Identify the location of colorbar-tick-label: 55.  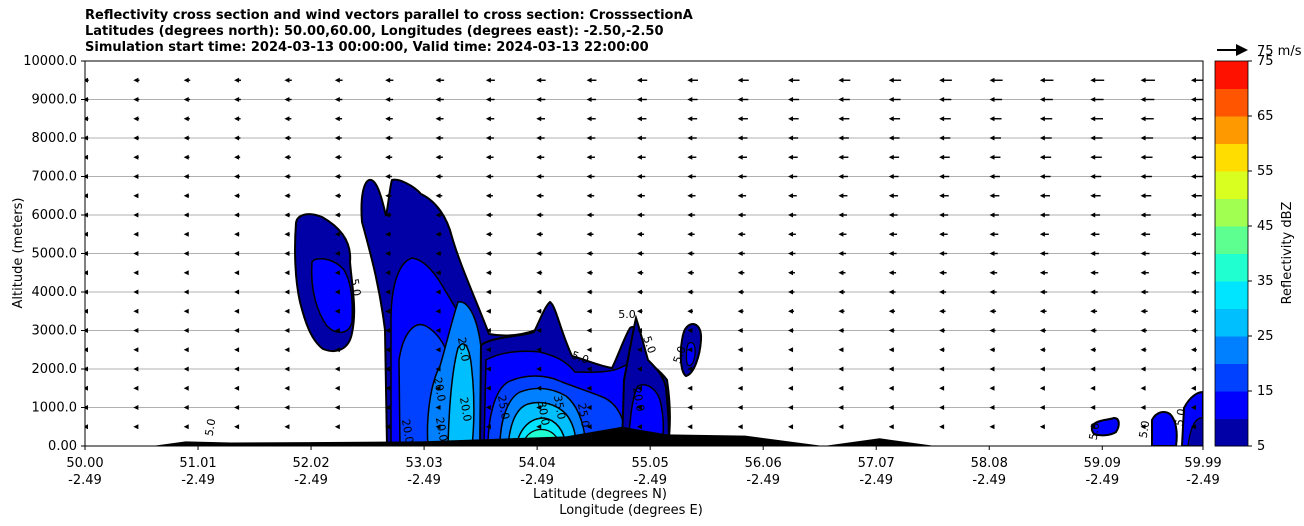
(1265, 171).